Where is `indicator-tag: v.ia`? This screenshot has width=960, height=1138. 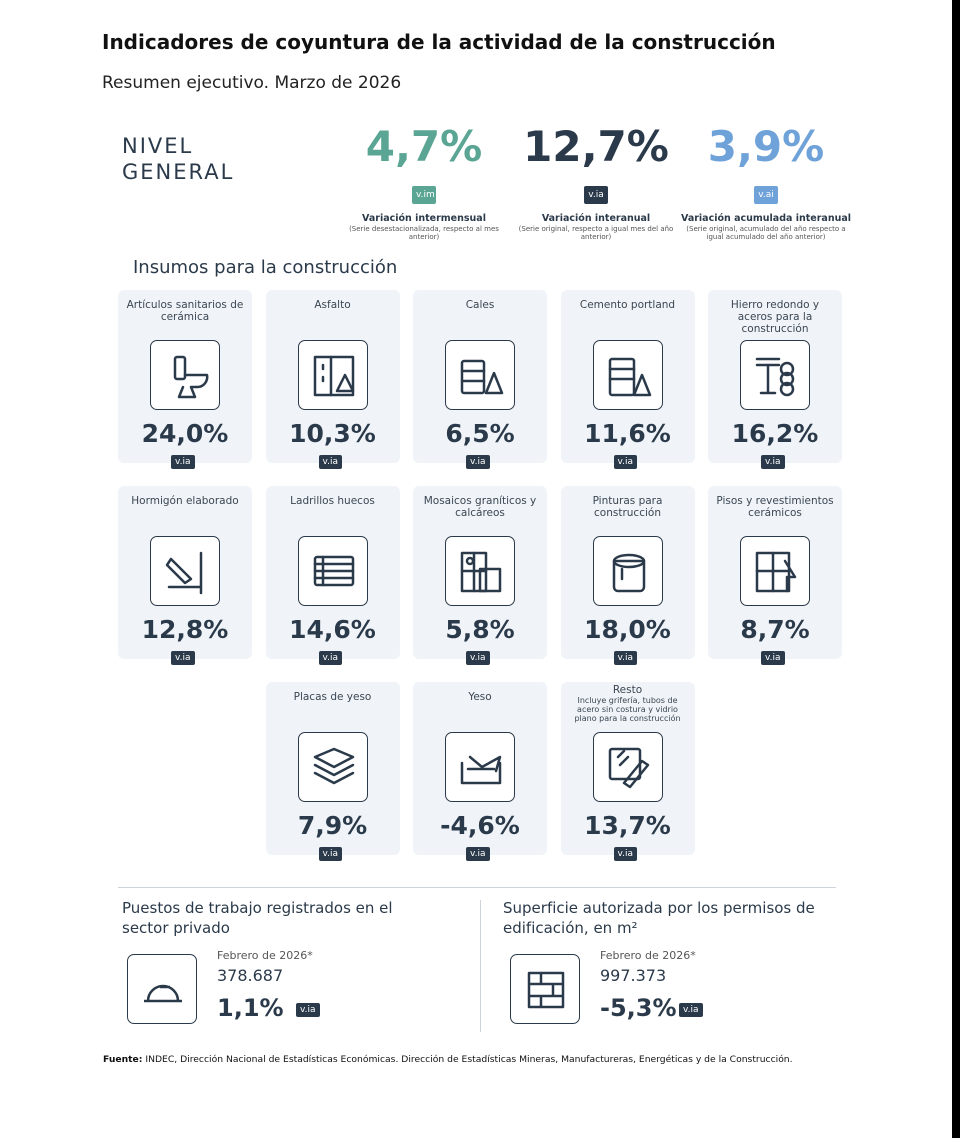 indicator-tag: v.ia is located at coordinates (596, 195).